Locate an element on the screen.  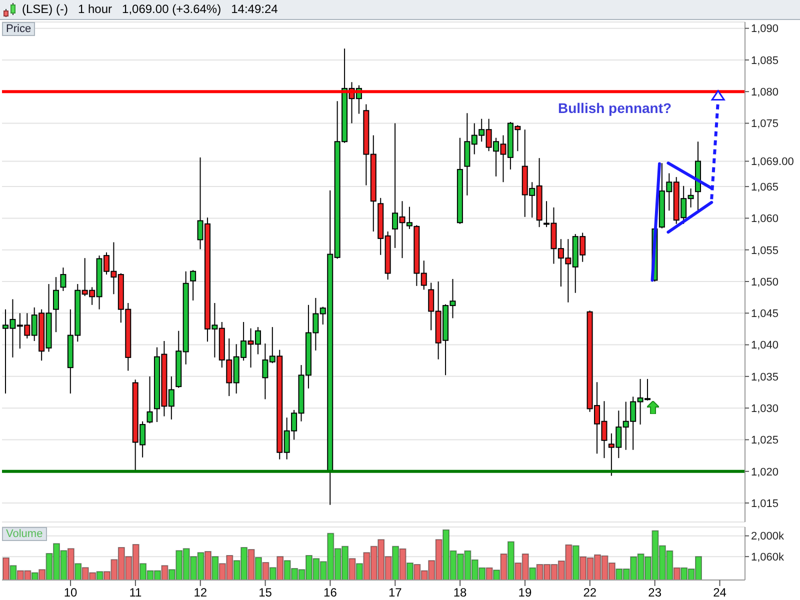
x-tick-label: 23 is located at coordinates (655, 593).